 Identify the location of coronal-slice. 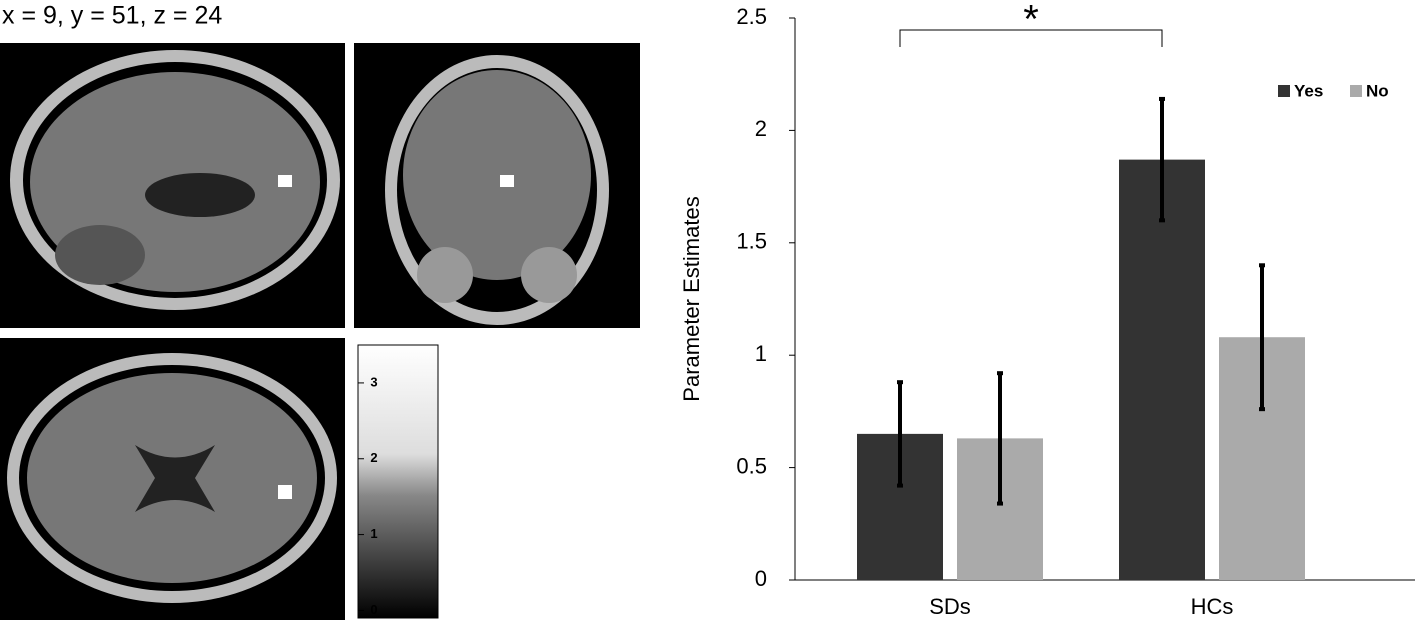
(497, 185).